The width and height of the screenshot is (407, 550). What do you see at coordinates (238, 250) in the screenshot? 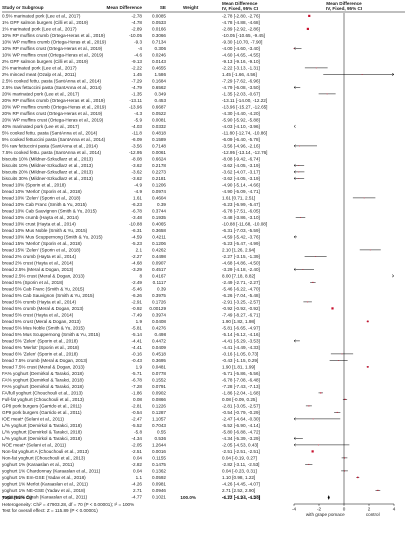
I see `study-ci: 2.10 [1.26, 2.94]` at bounding box center [238, 250].